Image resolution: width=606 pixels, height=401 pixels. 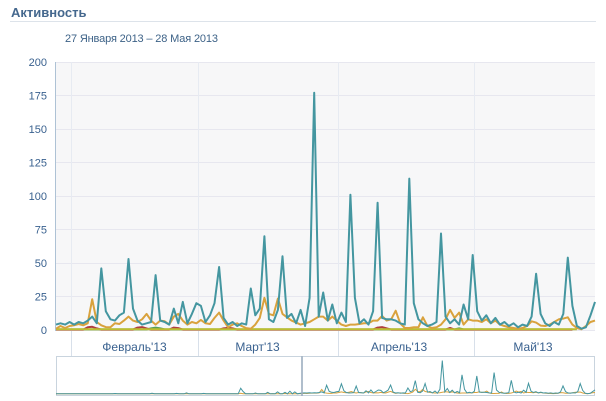 I want to click on svg-text: 200, so click(x=38, y=63).